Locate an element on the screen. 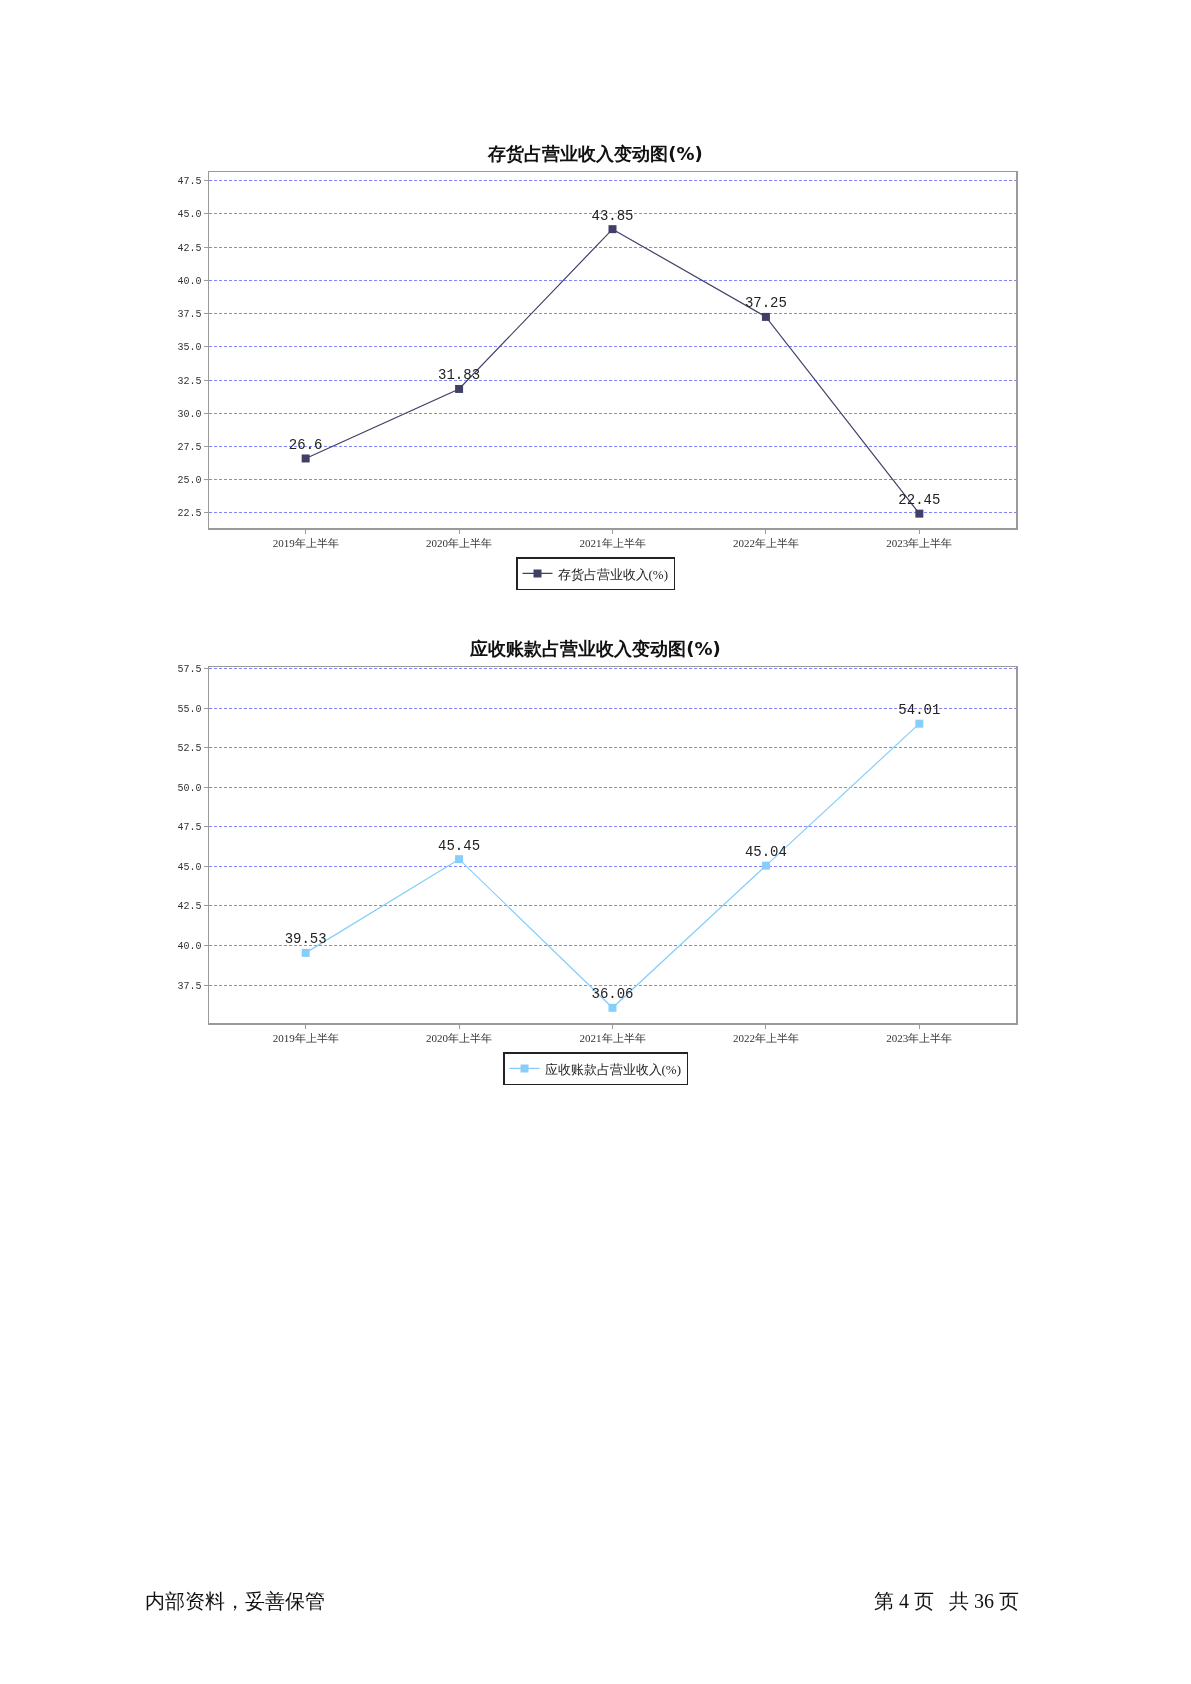 This screenshot has height=1684, width=1191. text: 内部资料，妥善保管 is located at coordinates (235, 1601).